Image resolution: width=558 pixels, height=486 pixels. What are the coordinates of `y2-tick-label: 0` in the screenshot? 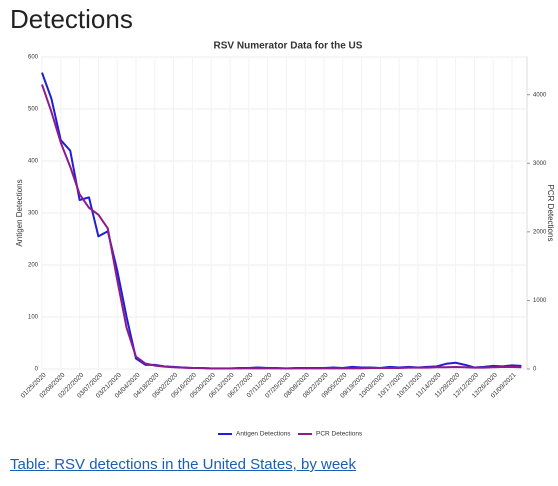 It's located at (535, 370).